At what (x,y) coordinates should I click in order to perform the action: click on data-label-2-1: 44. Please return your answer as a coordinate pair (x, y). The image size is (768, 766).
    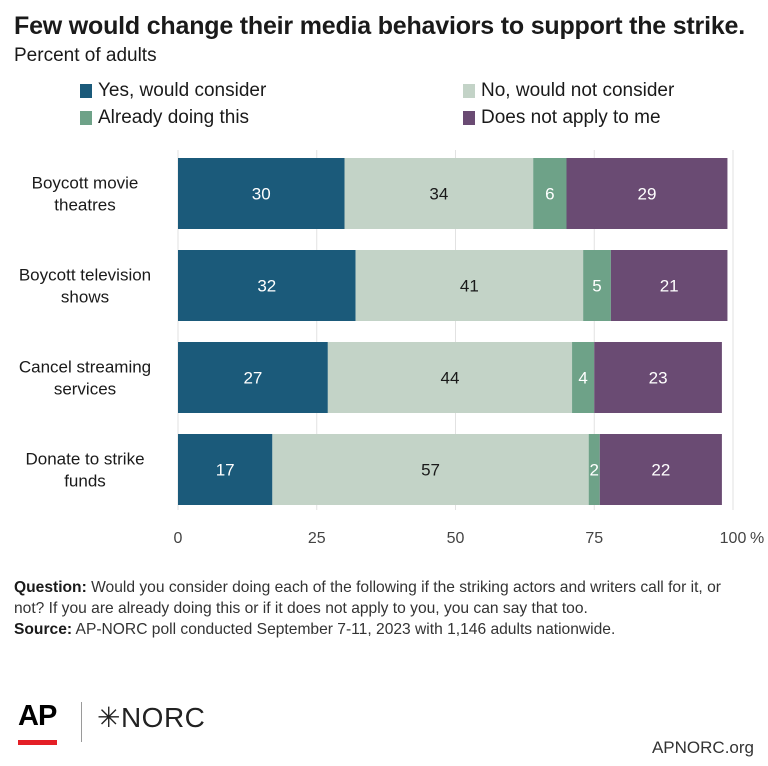
    Looking at the image, I should click on (449, 378).